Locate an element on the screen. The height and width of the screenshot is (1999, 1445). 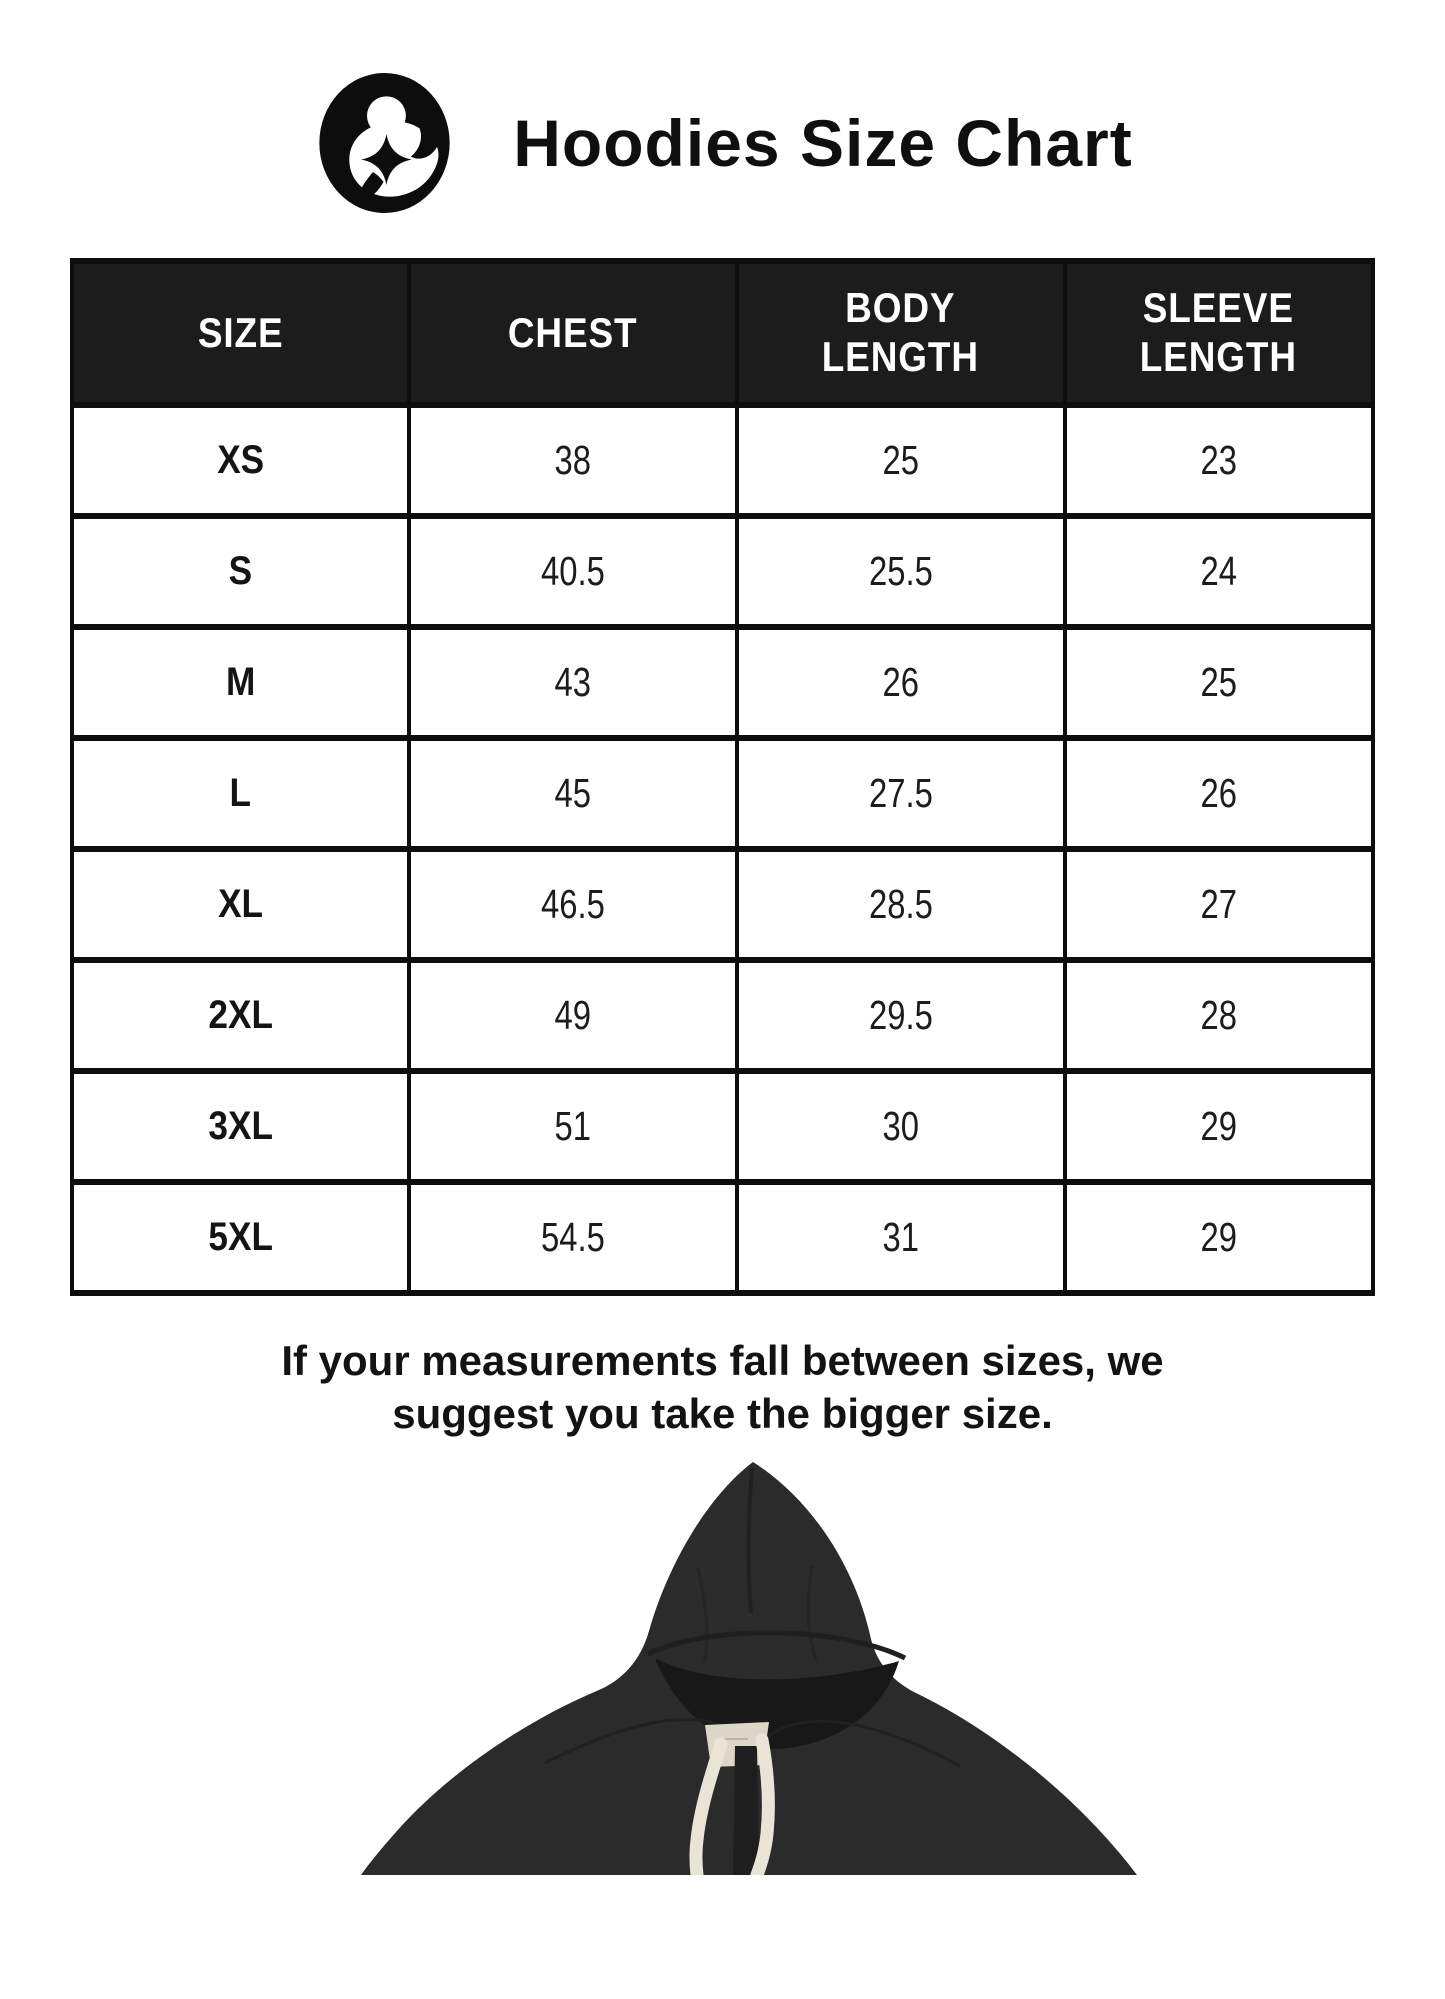
sleeve-length-value: 25 is located at coordinates (1219, 682).